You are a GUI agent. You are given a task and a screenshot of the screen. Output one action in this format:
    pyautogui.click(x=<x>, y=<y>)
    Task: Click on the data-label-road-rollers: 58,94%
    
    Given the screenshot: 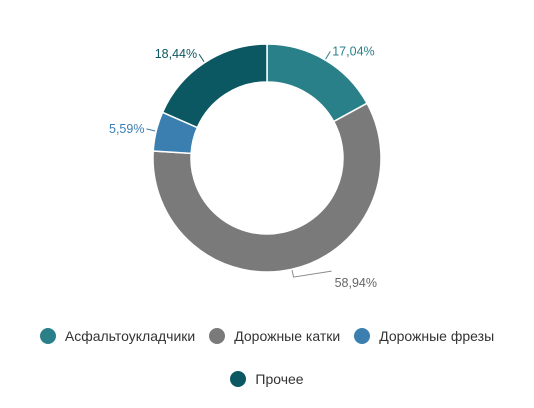 What is the action you would take?
    pyautogui.click(x=356, y=283)
    